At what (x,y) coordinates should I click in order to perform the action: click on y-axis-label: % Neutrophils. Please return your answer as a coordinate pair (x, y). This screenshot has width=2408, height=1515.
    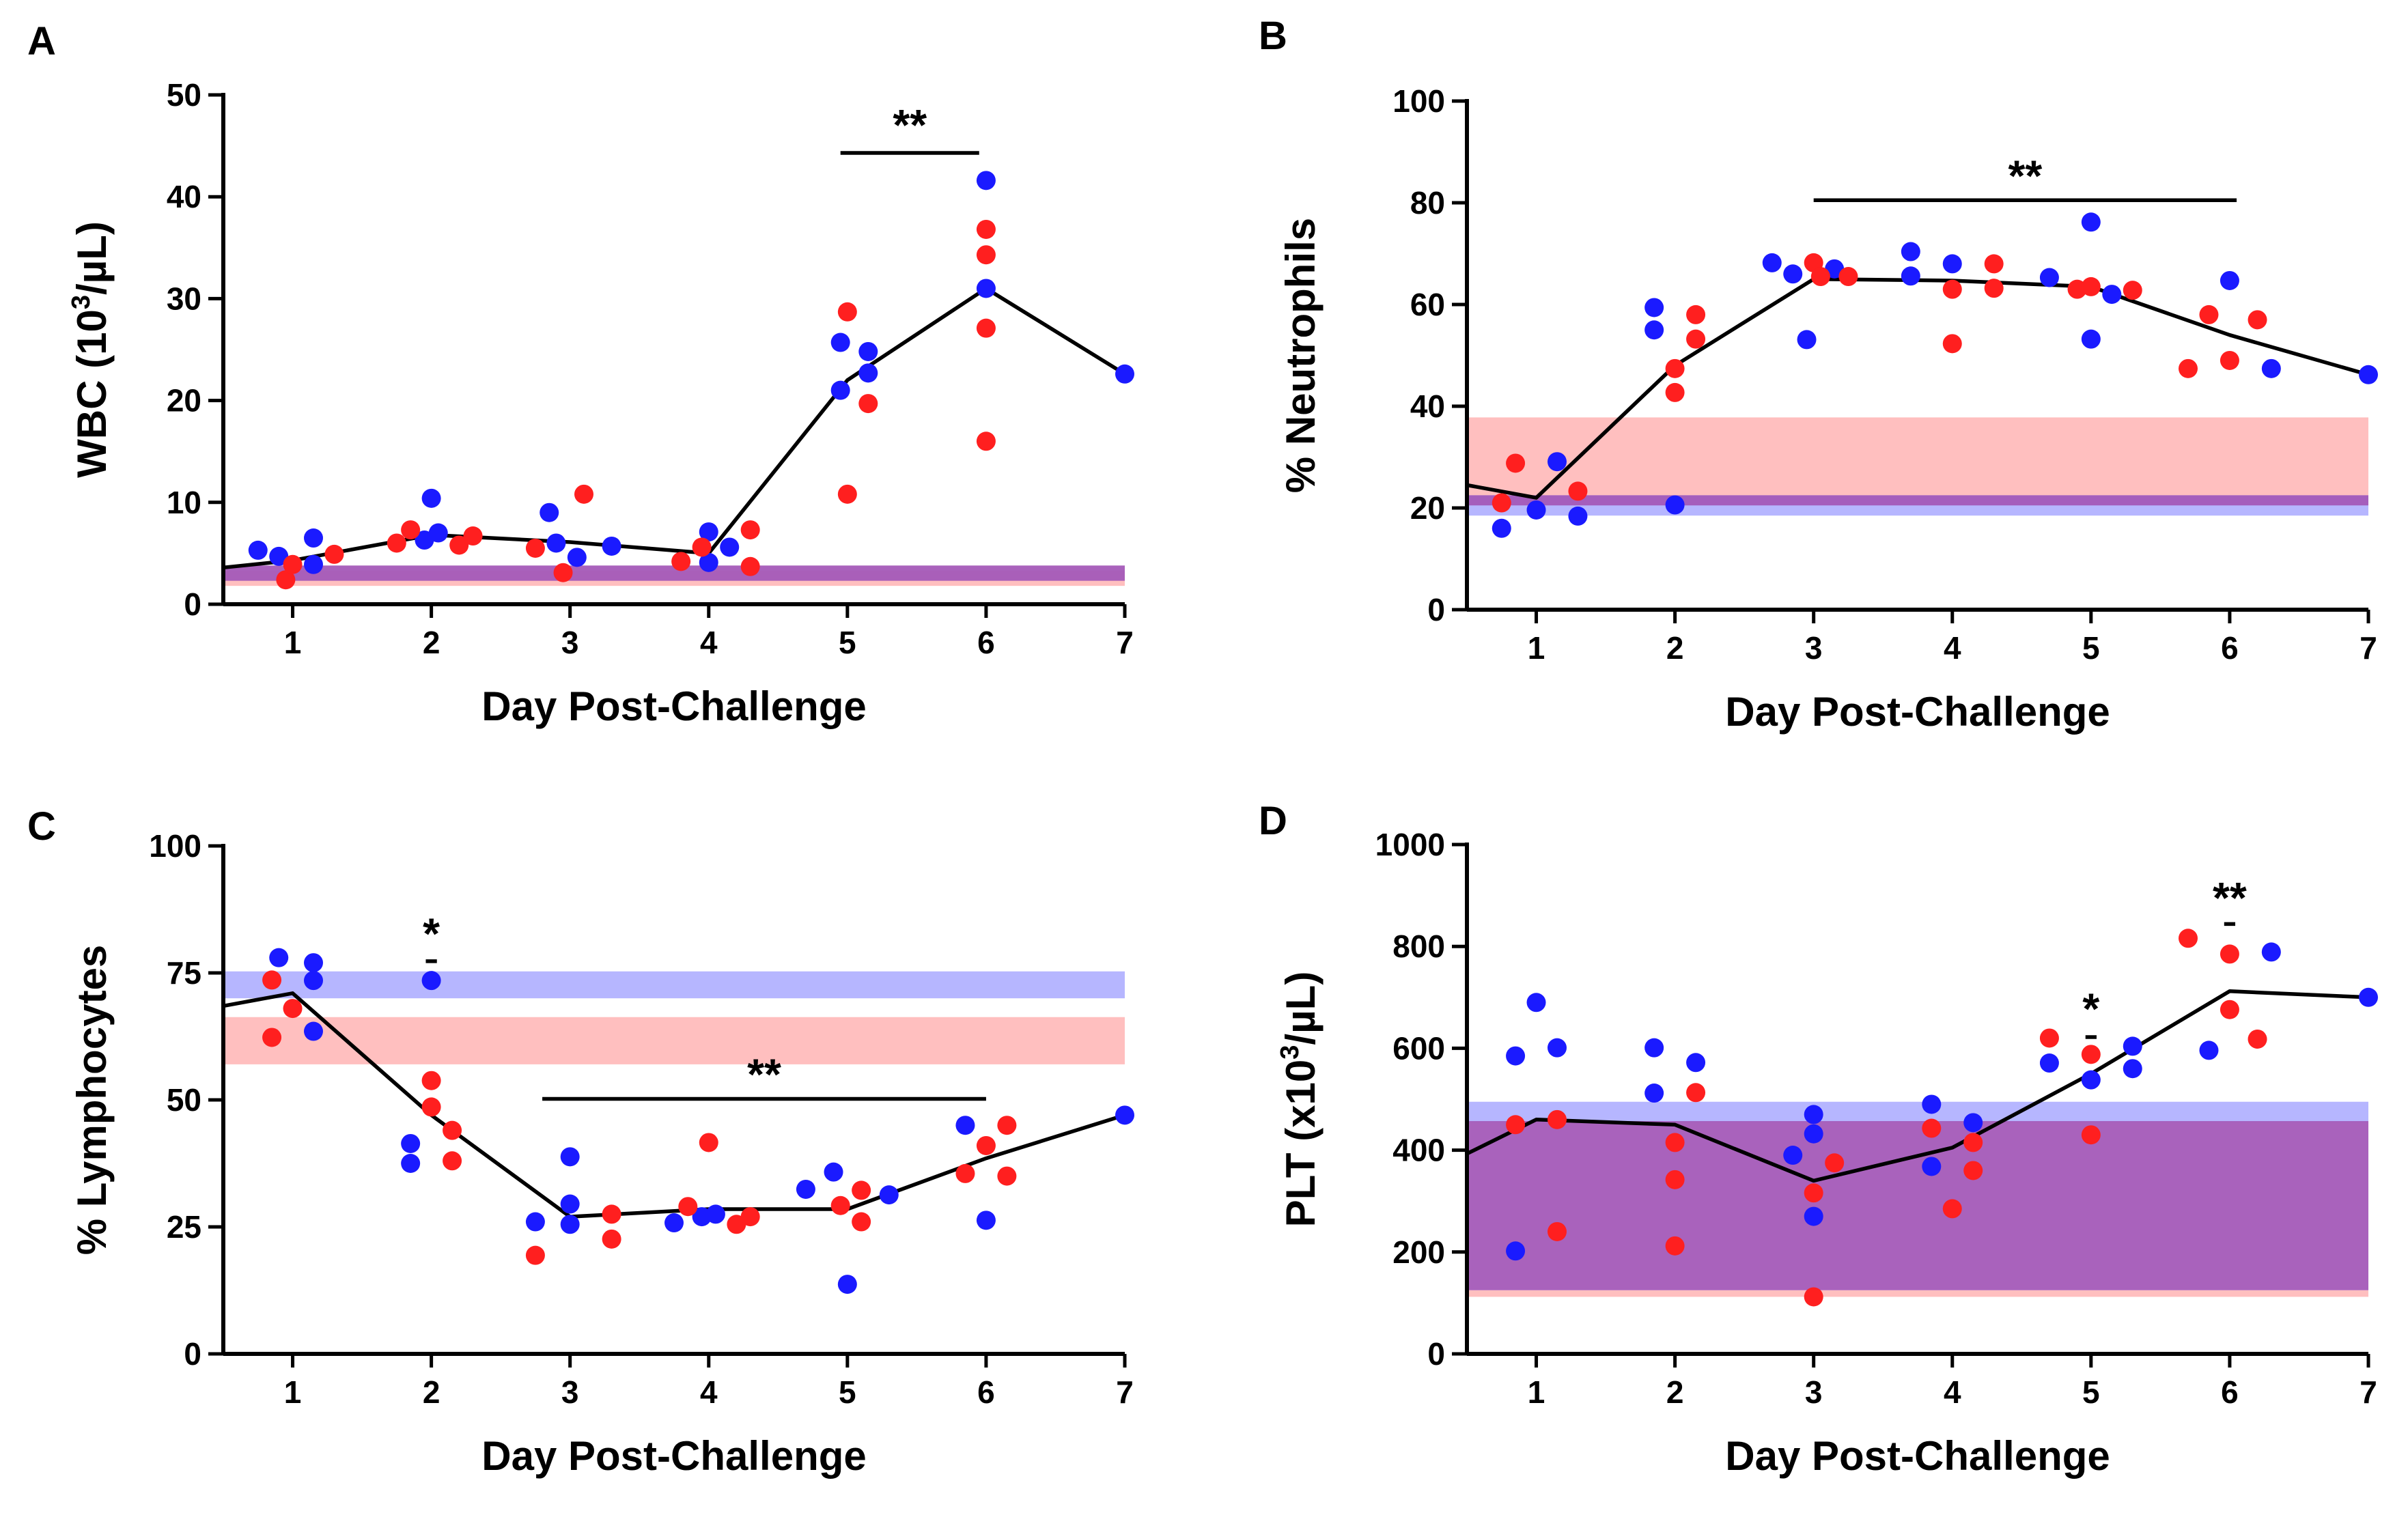
    Looking at the image, I should click on (1301, 355).